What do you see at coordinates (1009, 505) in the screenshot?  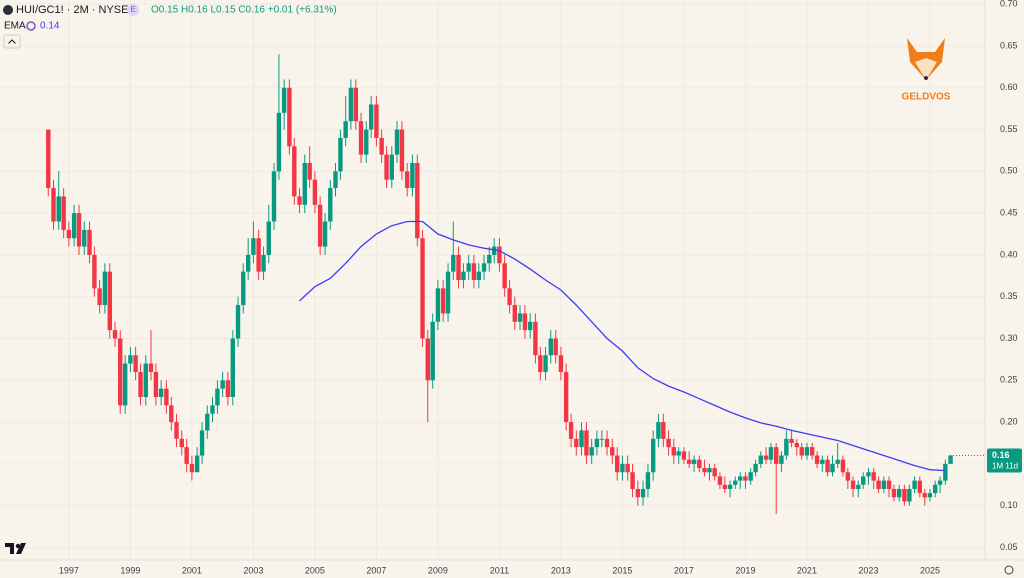 I see `y-tick-label: 0.10` at bounding box center [1009, 505].